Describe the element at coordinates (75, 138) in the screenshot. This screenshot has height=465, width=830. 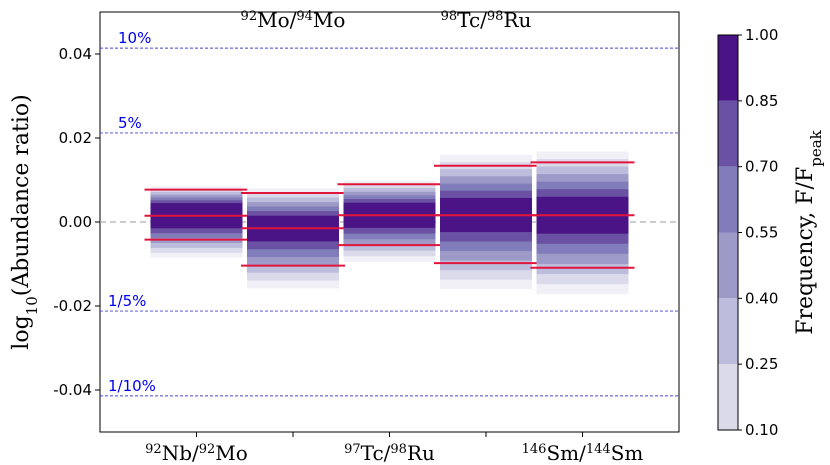
I see `y-tick-label: 0.02` at that location.